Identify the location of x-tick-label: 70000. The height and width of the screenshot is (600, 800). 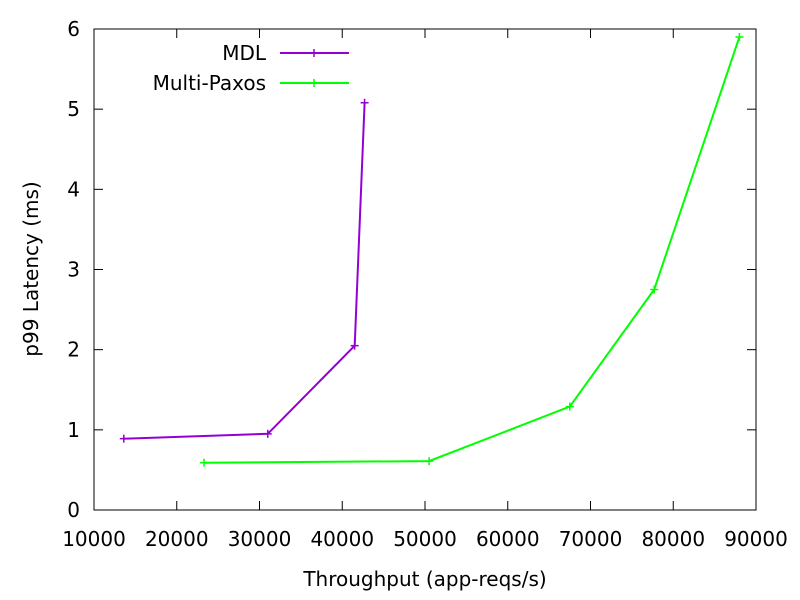
(591, 539).